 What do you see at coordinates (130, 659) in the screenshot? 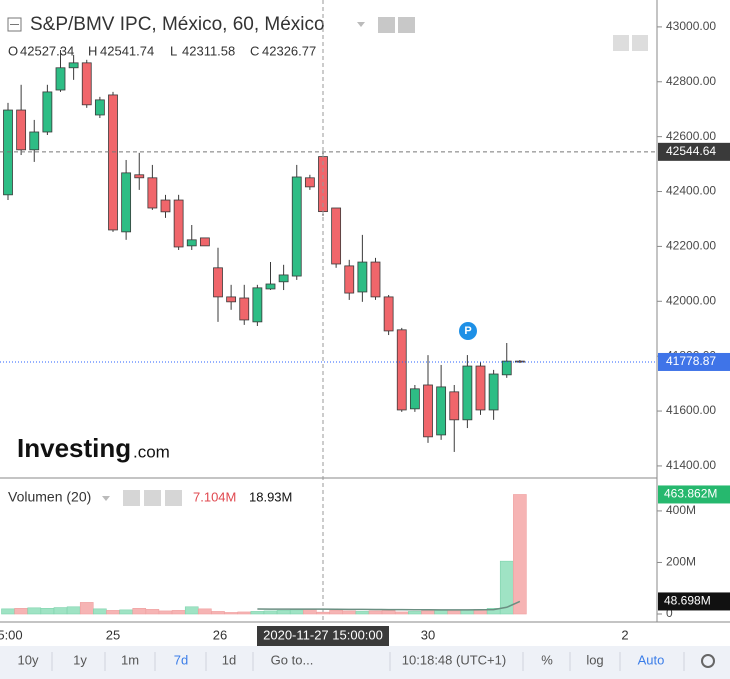
I see `toolbar-button: 1m` at bounding box center [130, 659].